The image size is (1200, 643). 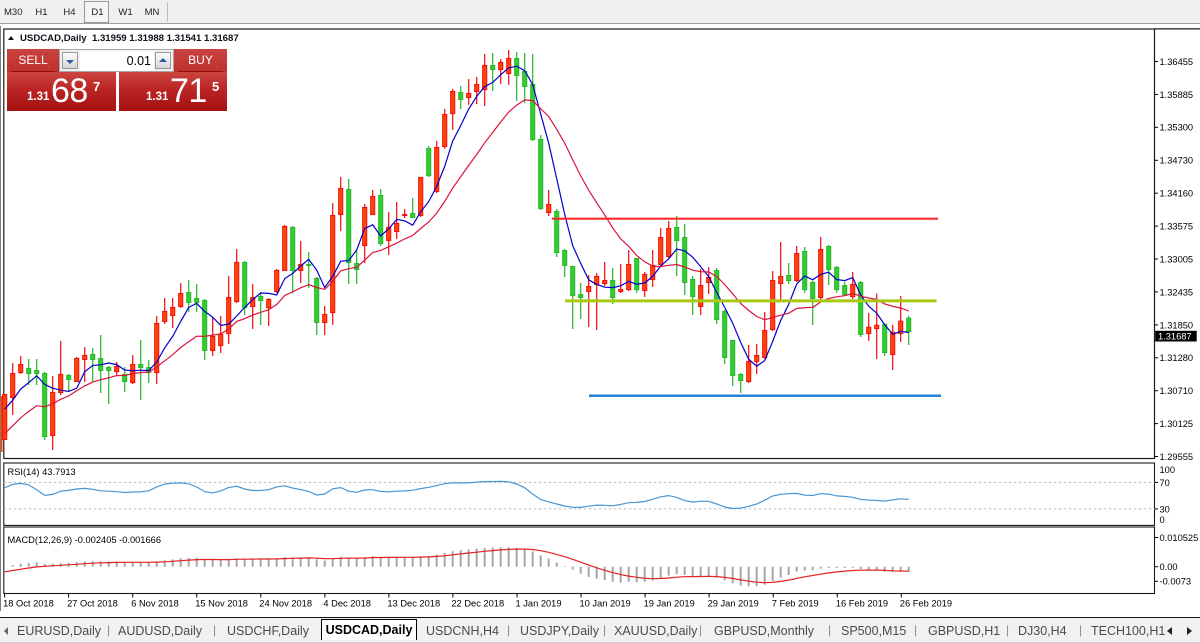 I want to click on svg-text: 0.00, so click(x=1169, y=567).